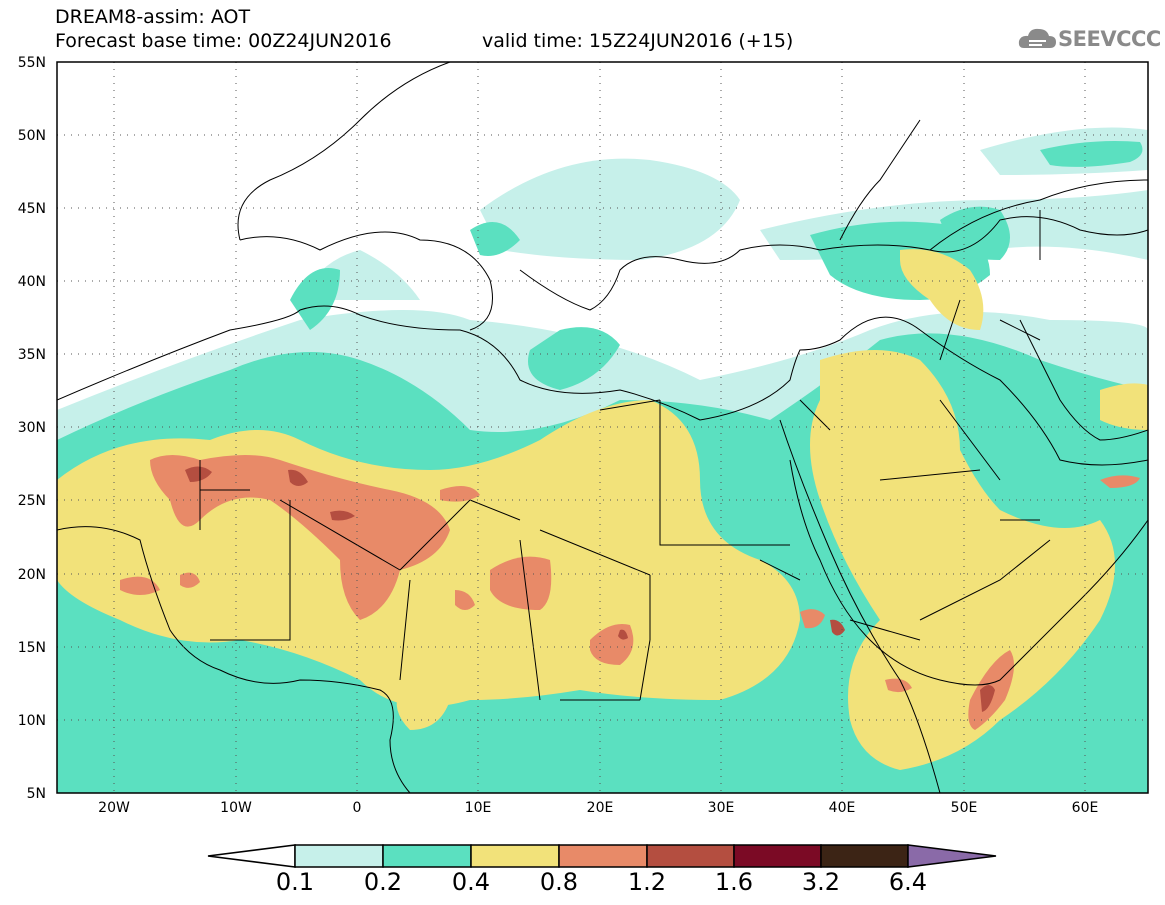 This screenshot has height=905, width=1165. I want to click on lat-label: 20N, so click(32, 575).